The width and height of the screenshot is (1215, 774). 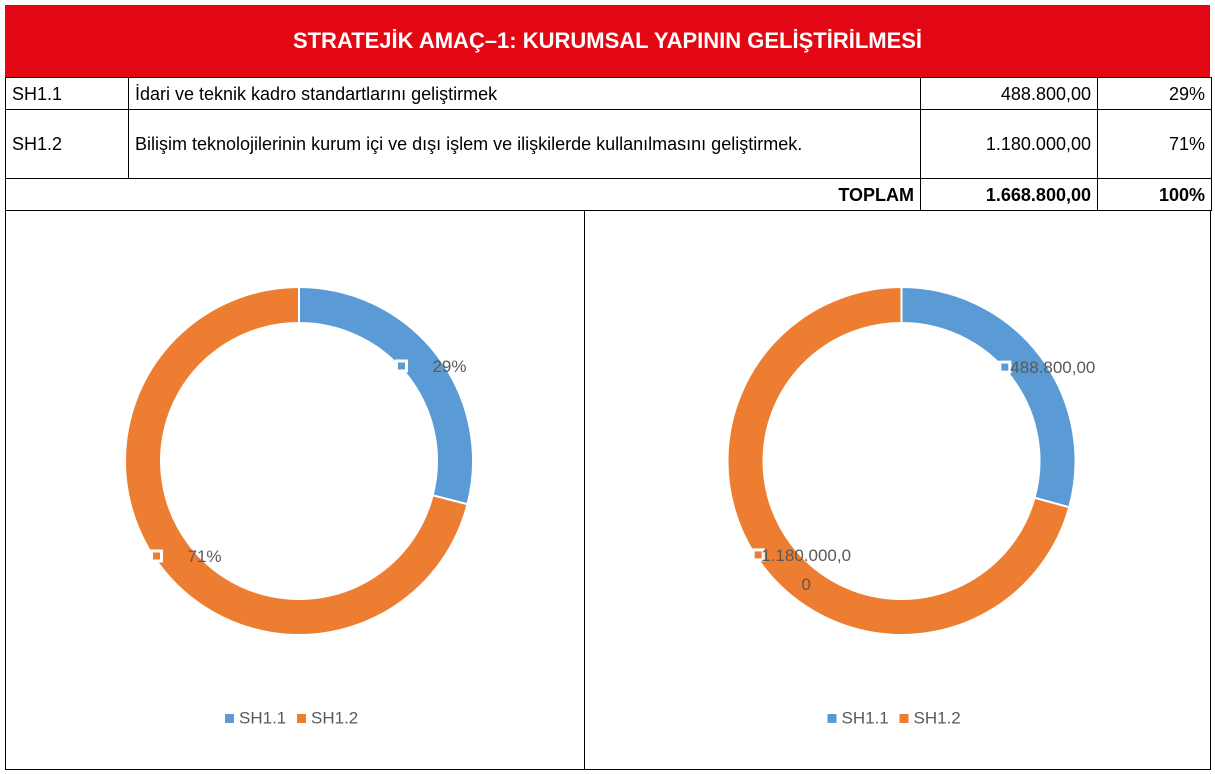 I want to click on data-label: 488.800,00, so click(x=1053, y=368).